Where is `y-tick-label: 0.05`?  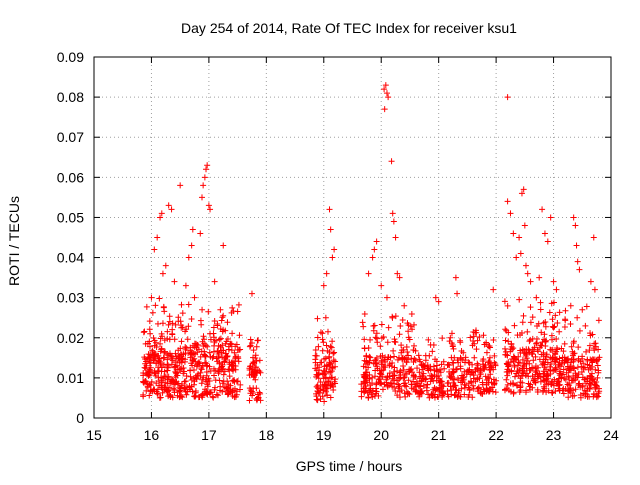
y-tick-label: 0.05 is located at coordinates (70, 217).